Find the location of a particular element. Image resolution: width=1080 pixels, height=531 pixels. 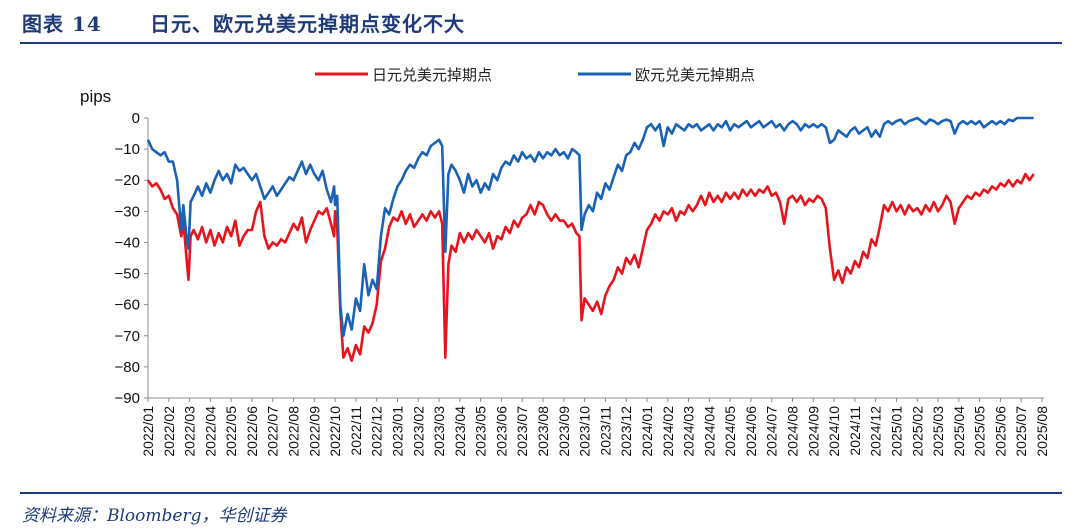

y-axis-label: pips is located at coordinates (95, 96).